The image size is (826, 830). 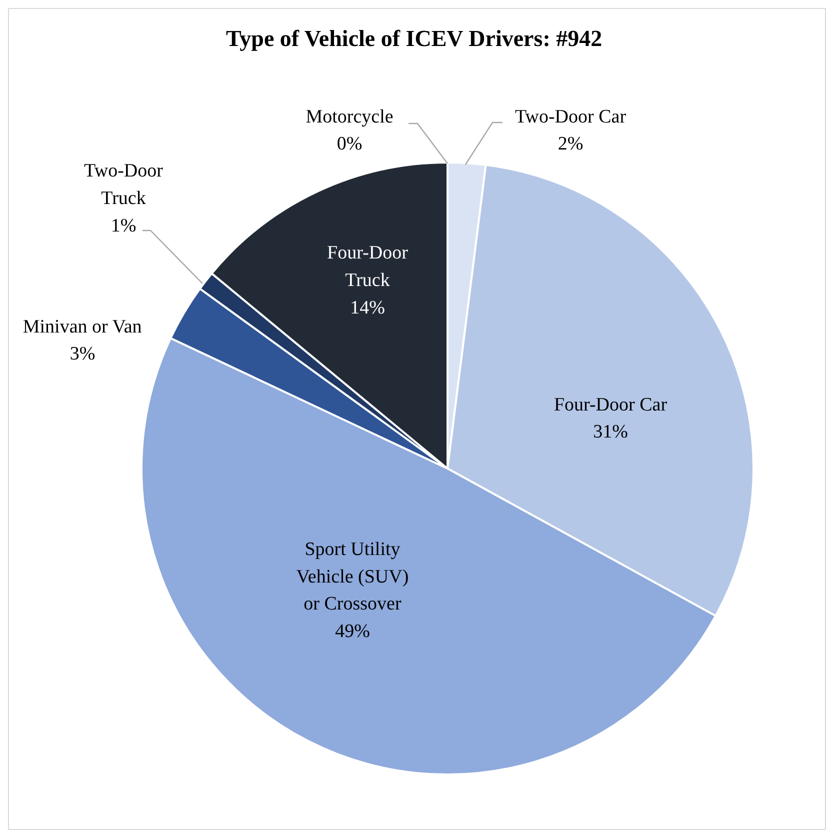 What do you see at coordinates (82, 327) in the screenshot?
I see `slice-label: Minivan or Van` at bounding box center [82, 327].